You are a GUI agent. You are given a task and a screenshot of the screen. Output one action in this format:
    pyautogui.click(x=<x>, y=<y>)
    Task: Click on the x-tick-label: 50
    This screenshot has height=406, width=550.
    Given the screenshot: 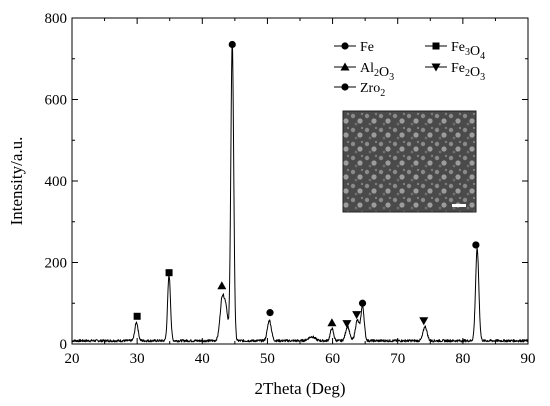 What is the action you would take?
    pyautogui.click(x=267, y=359)
    